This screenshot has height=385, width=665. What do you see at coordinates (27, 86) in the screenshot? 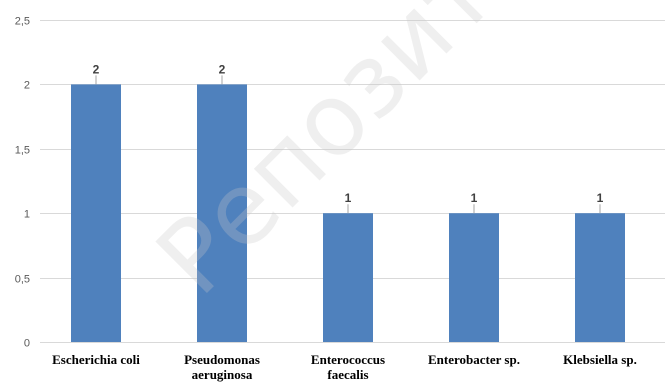
I see `y-tick-label: 2` at bounding box center [27, 86].